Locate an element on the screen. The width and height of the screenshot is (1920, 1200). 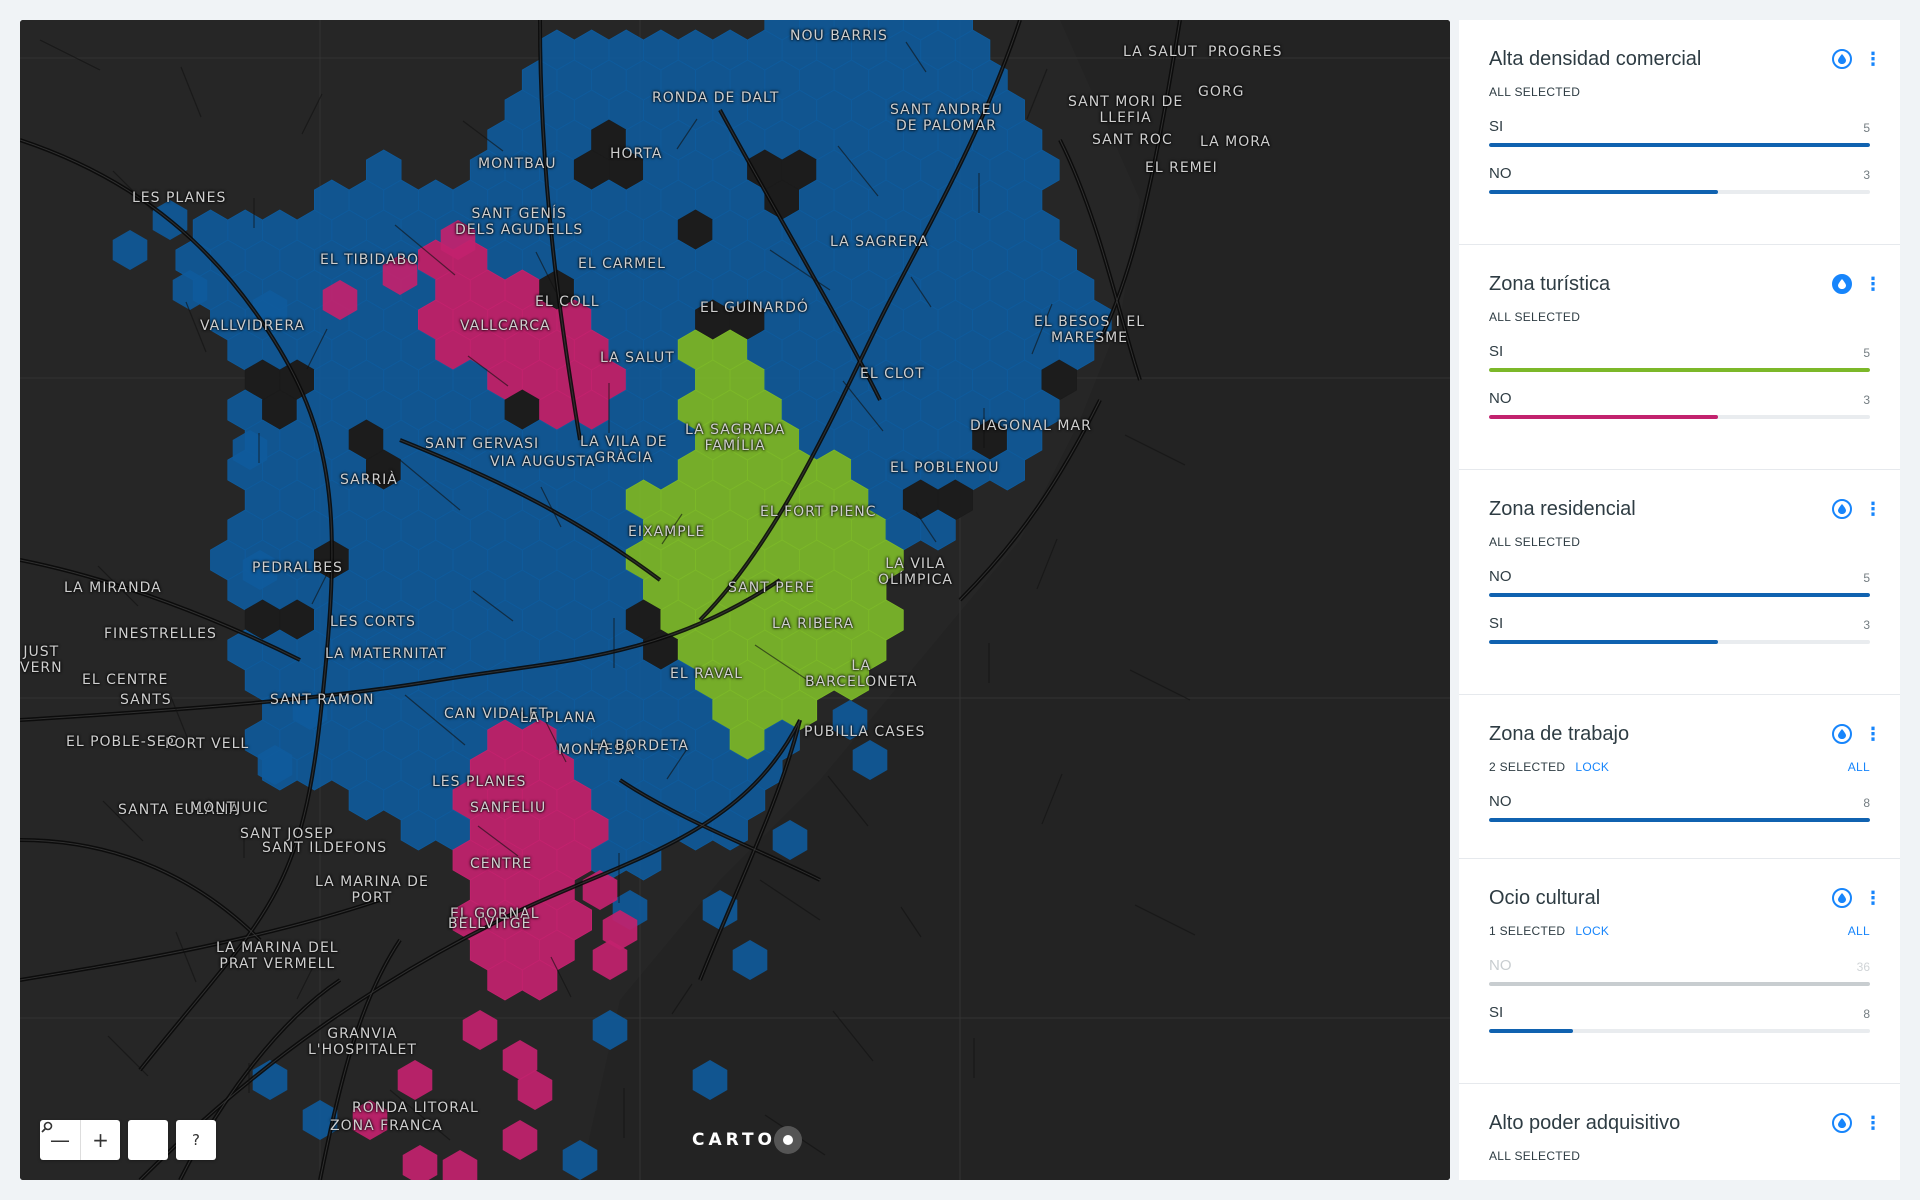
map-place-label-line: SARRIÀ is located at coordinates (369, 480).